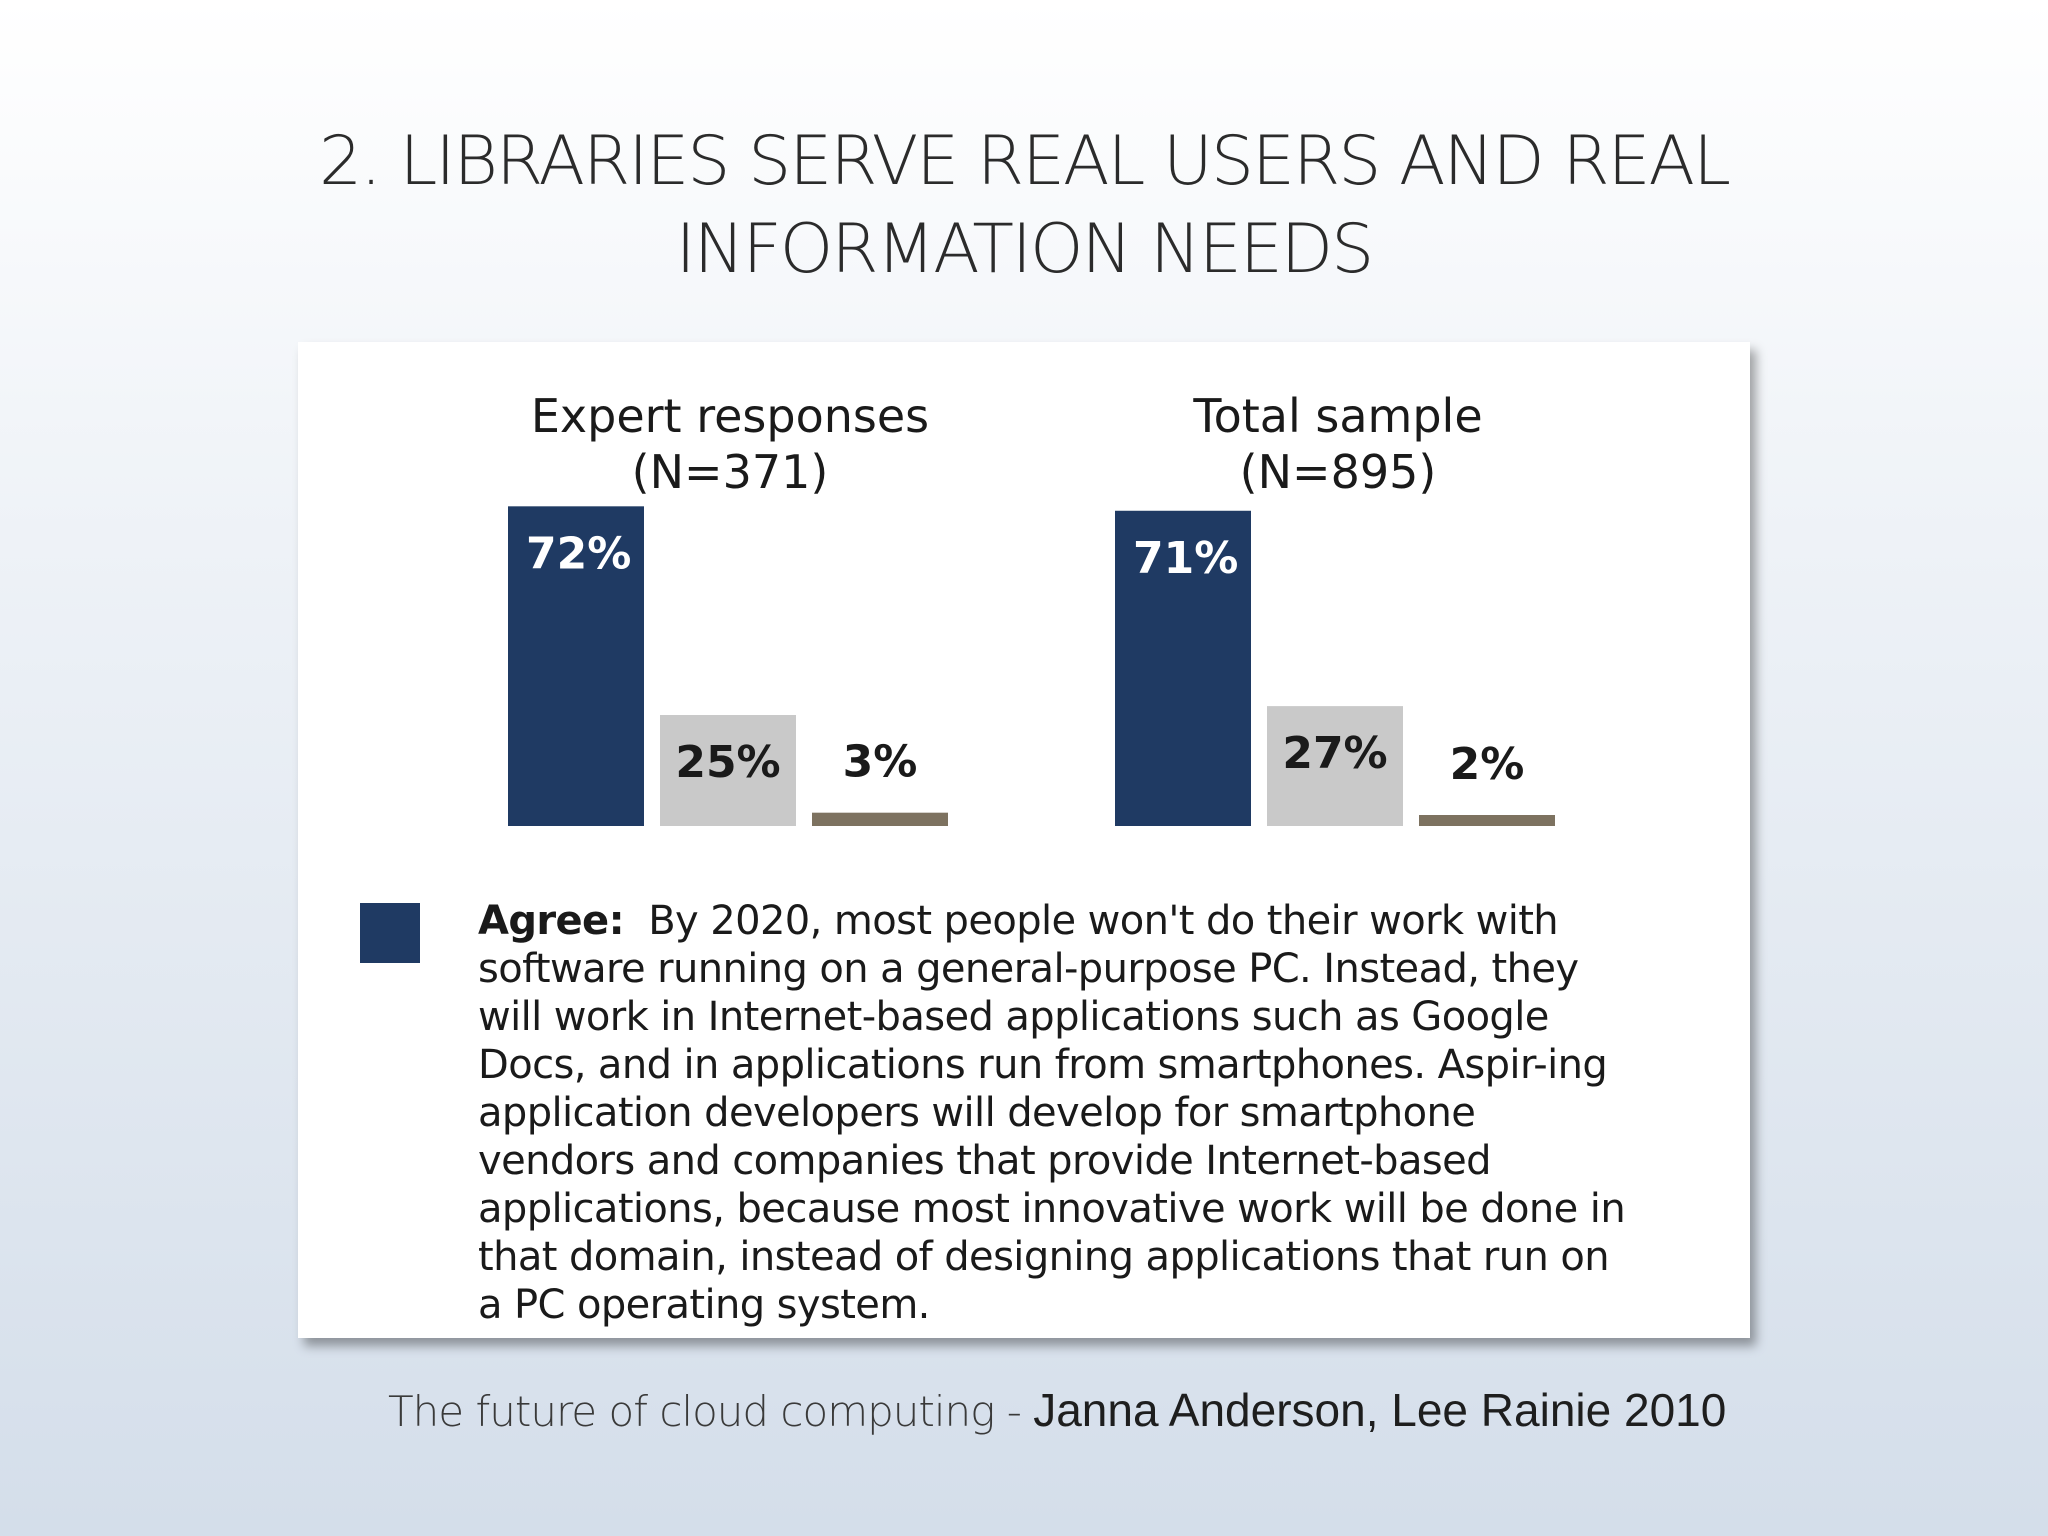 This screenshot has width=2048, height=1536. Describe the element at coordinates (1380, 1410) in the screenshot. I see `citation-authors: Janna Anderson, Lee Rainie 2010` at that location.